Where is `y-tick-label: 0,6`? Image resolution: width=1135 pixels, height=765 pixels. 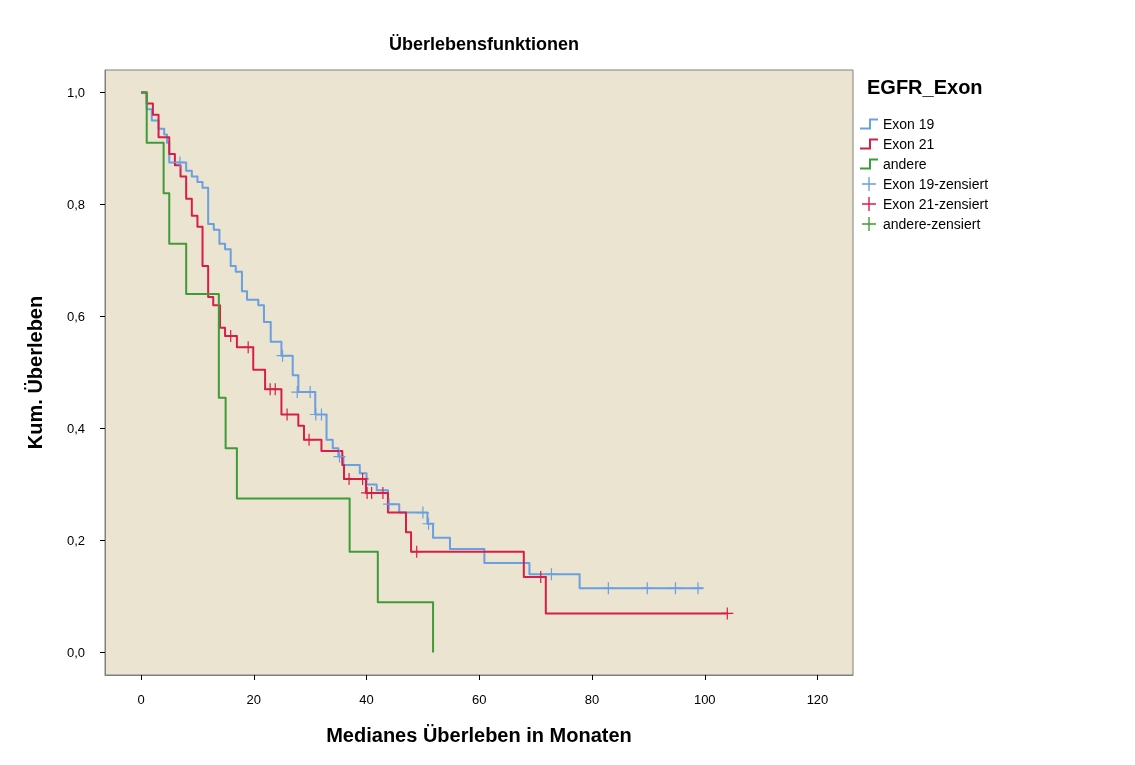 y-tick-label: 0,6 is located at coordinates (76, 316).